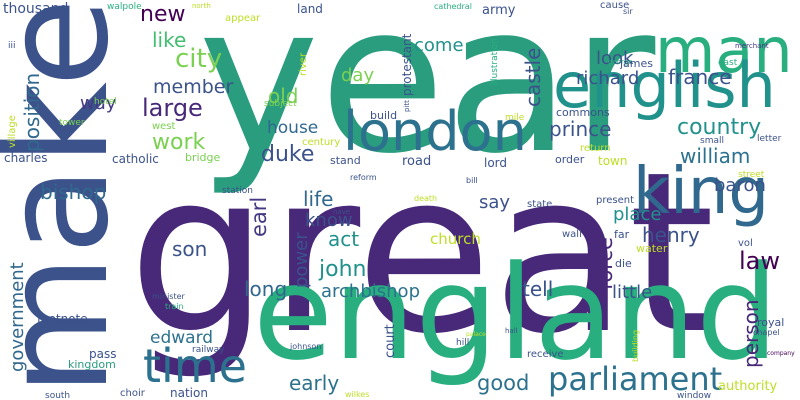 The width and height of the screenshot is (800, 400). Describe the element at coordinates (62, 319) in the screenshot. I see `word: footnote` at that location.